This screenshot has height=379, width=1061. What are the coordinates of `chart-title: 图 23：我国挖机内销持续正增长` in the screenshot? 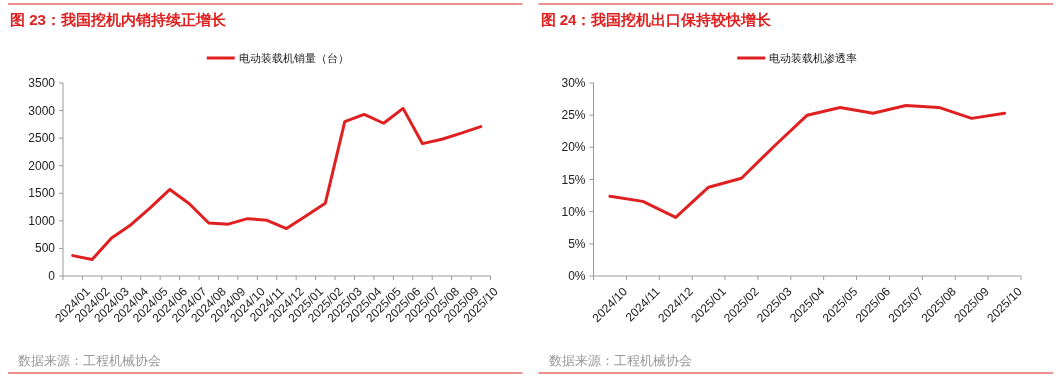 It's located at (118, 19).